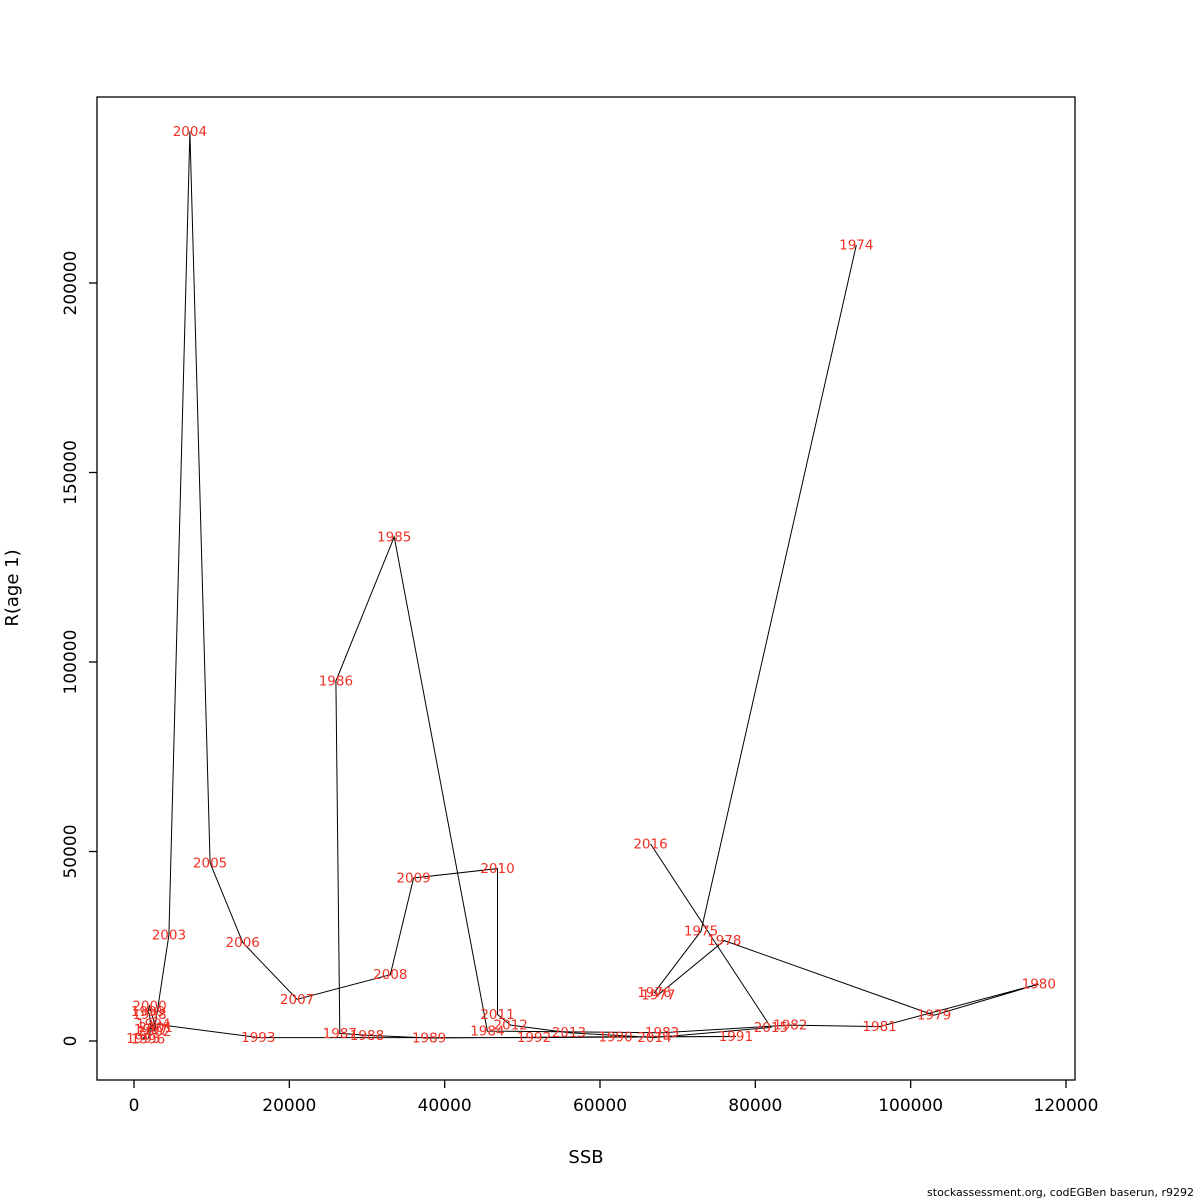 The image size is (1200, 1200). I want to click on point-label-1984: 1984, so click(487, 1032).